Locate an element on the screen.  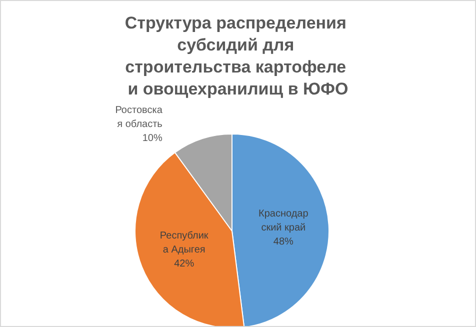
slice-label: Краснодарский край is located at coordinates (283, 221).